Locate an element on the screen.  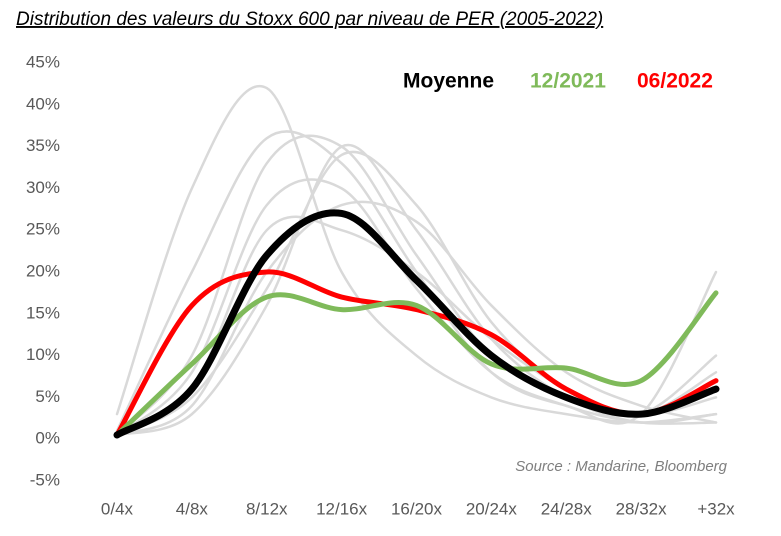
source-note: Source : Mandarine, Bloomberg is located at coordinates (621, 466).